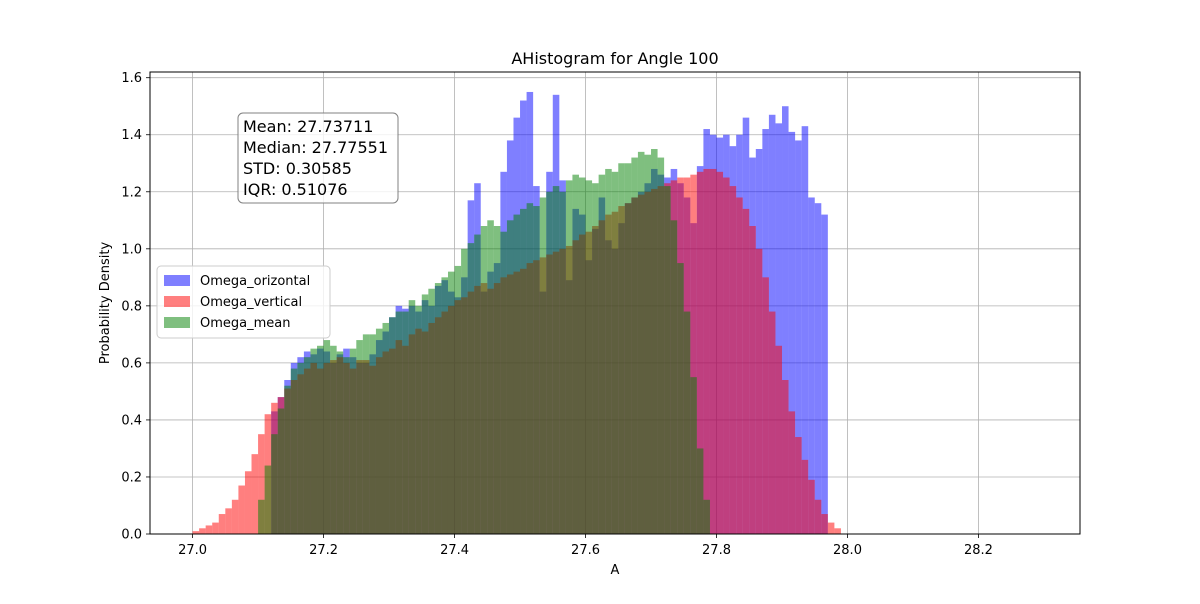  I want to click on stats-mean: Mean: 27.73711, so click(308, 126).